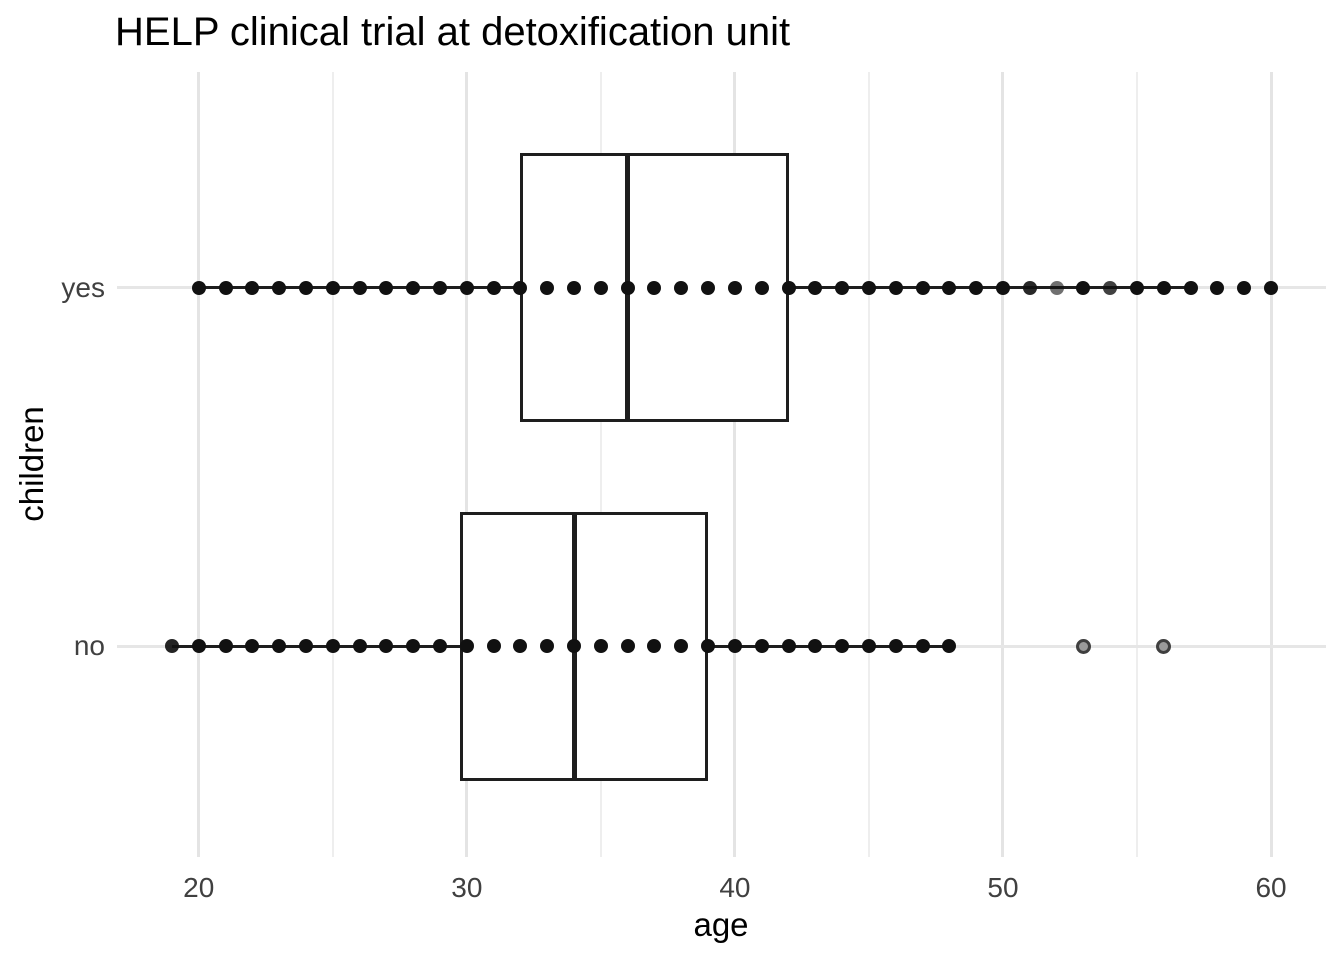 The width and height of the screenshot is (1344, 960). What do you see at coordinates (584, 646) in the screenshot?
I see `boxplot-box-no` at bounding box center [584, 646].